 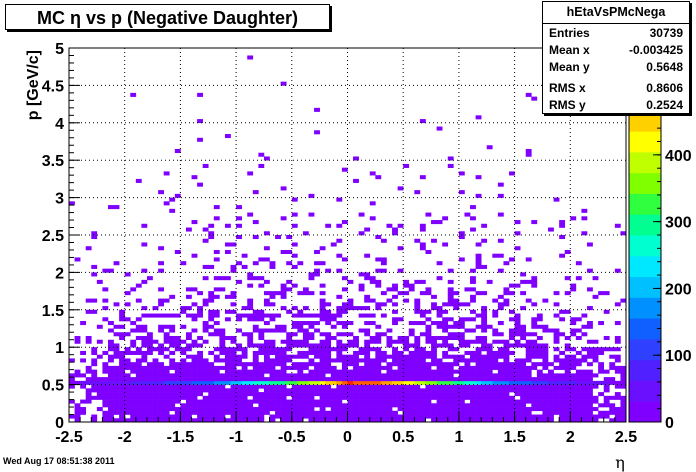 I want to click on stats-label: Entries, so click(x=569, y=33).